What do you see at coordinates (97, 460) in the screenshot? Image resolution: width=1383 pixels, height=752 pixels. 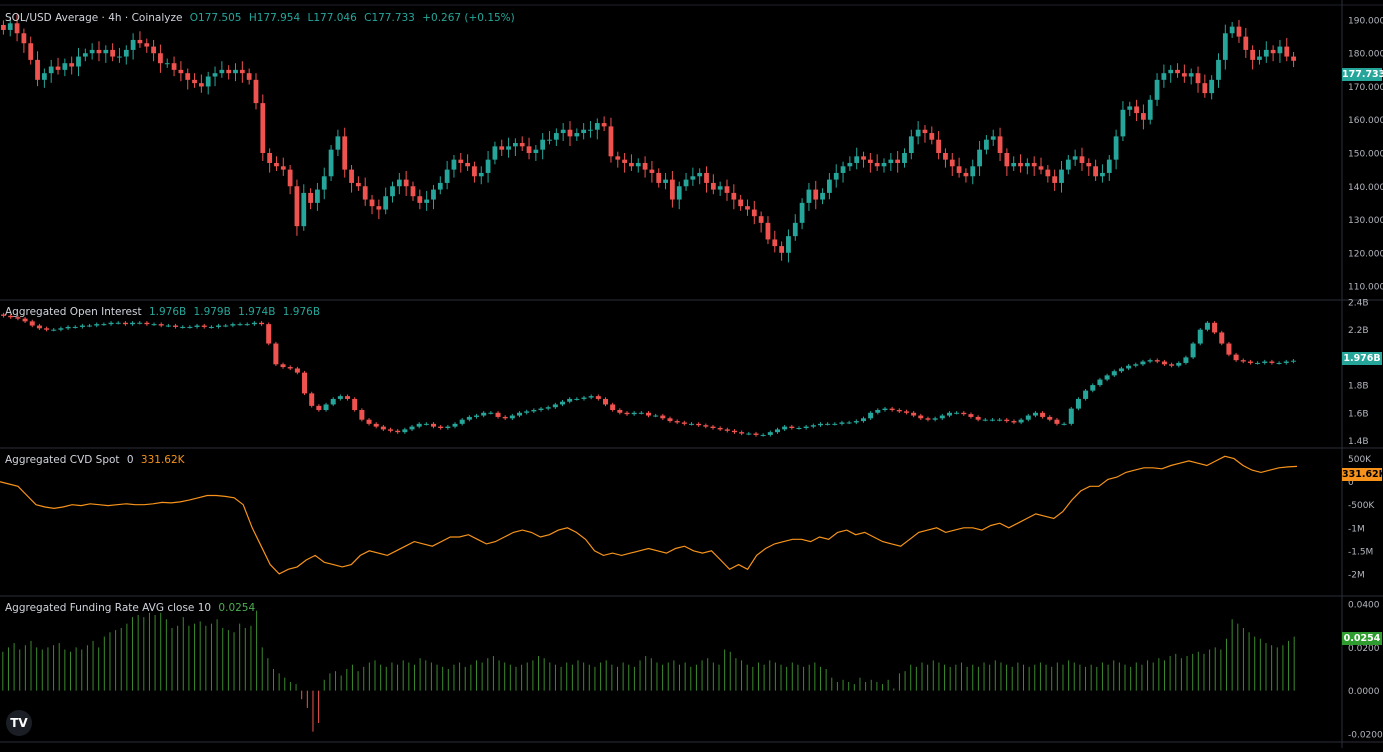 I see `cvd-legend: Aggregated CVD Spot 0 331.62K` at bounding box center [97, 460].